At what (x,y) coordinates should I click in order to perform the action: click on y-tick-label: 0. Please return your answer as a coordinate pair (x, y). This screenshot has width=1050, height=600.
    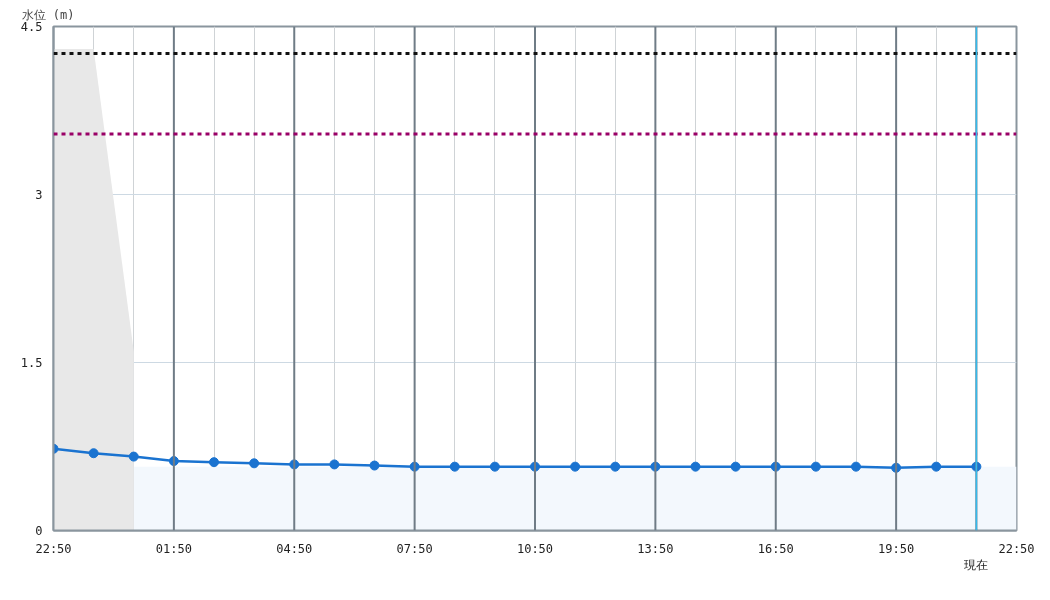
    Looking at the image, I should click on (39, 531).